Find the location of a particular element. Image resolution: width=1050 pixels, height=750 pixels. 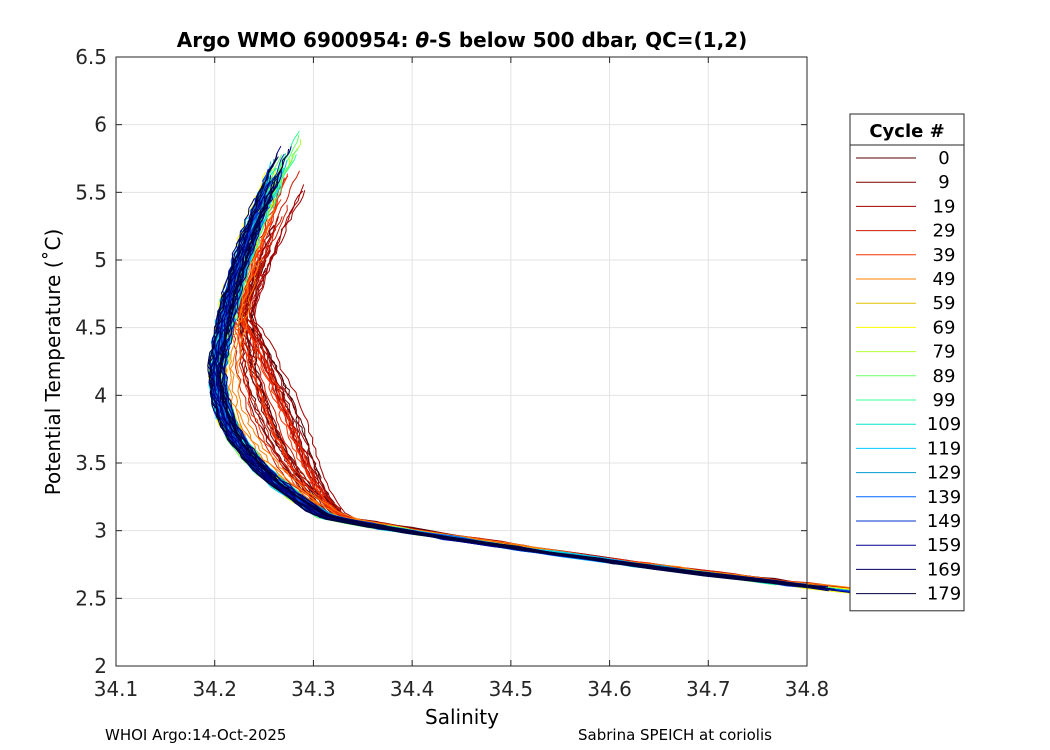

legend-label: 9 is located at coordinates (943, 182).